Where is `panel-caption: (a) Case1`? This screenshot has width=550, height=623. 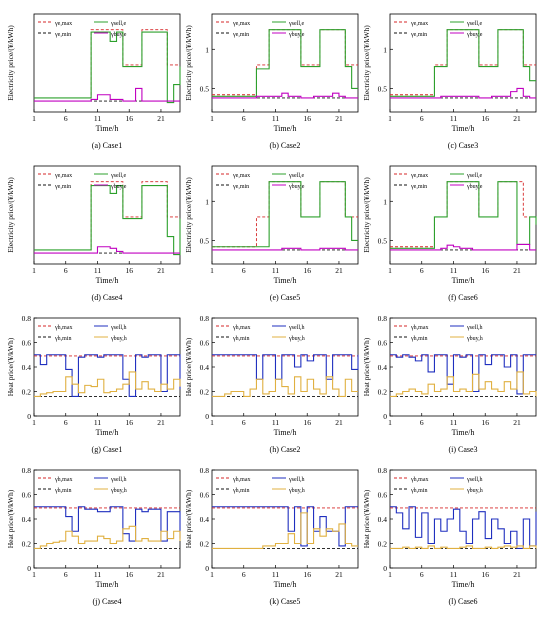
panel-caption: (a) Case1 is located at coordinates (107, 145).